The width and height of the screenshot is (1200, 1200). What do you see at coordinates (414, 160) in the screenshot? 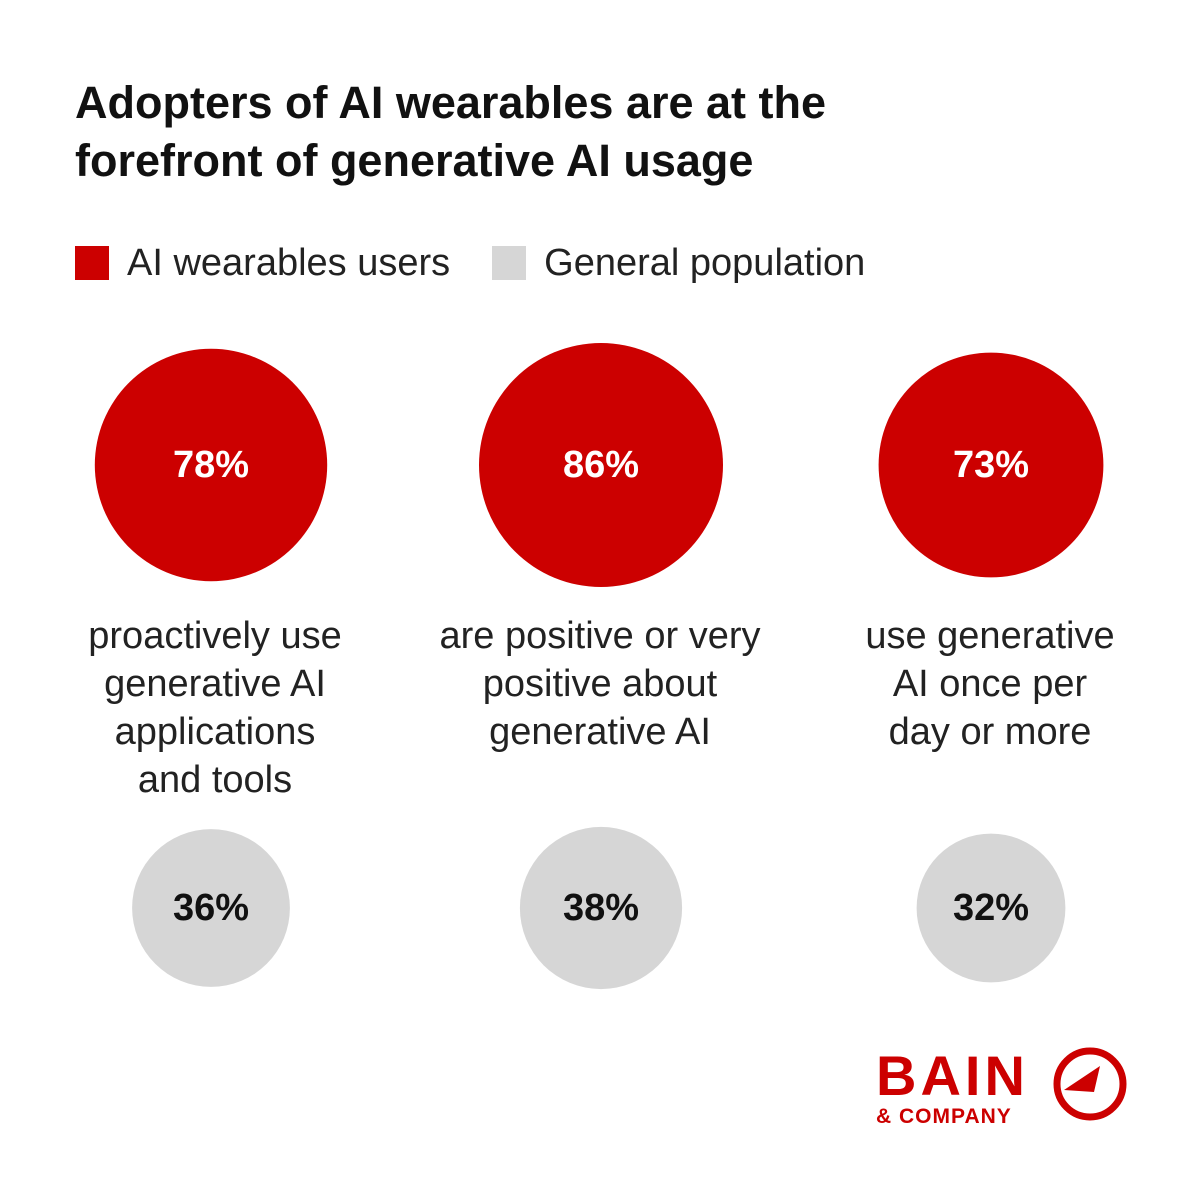
I see `title-line-2: forefront of generative AI usage` at bounding box center [414, 160].